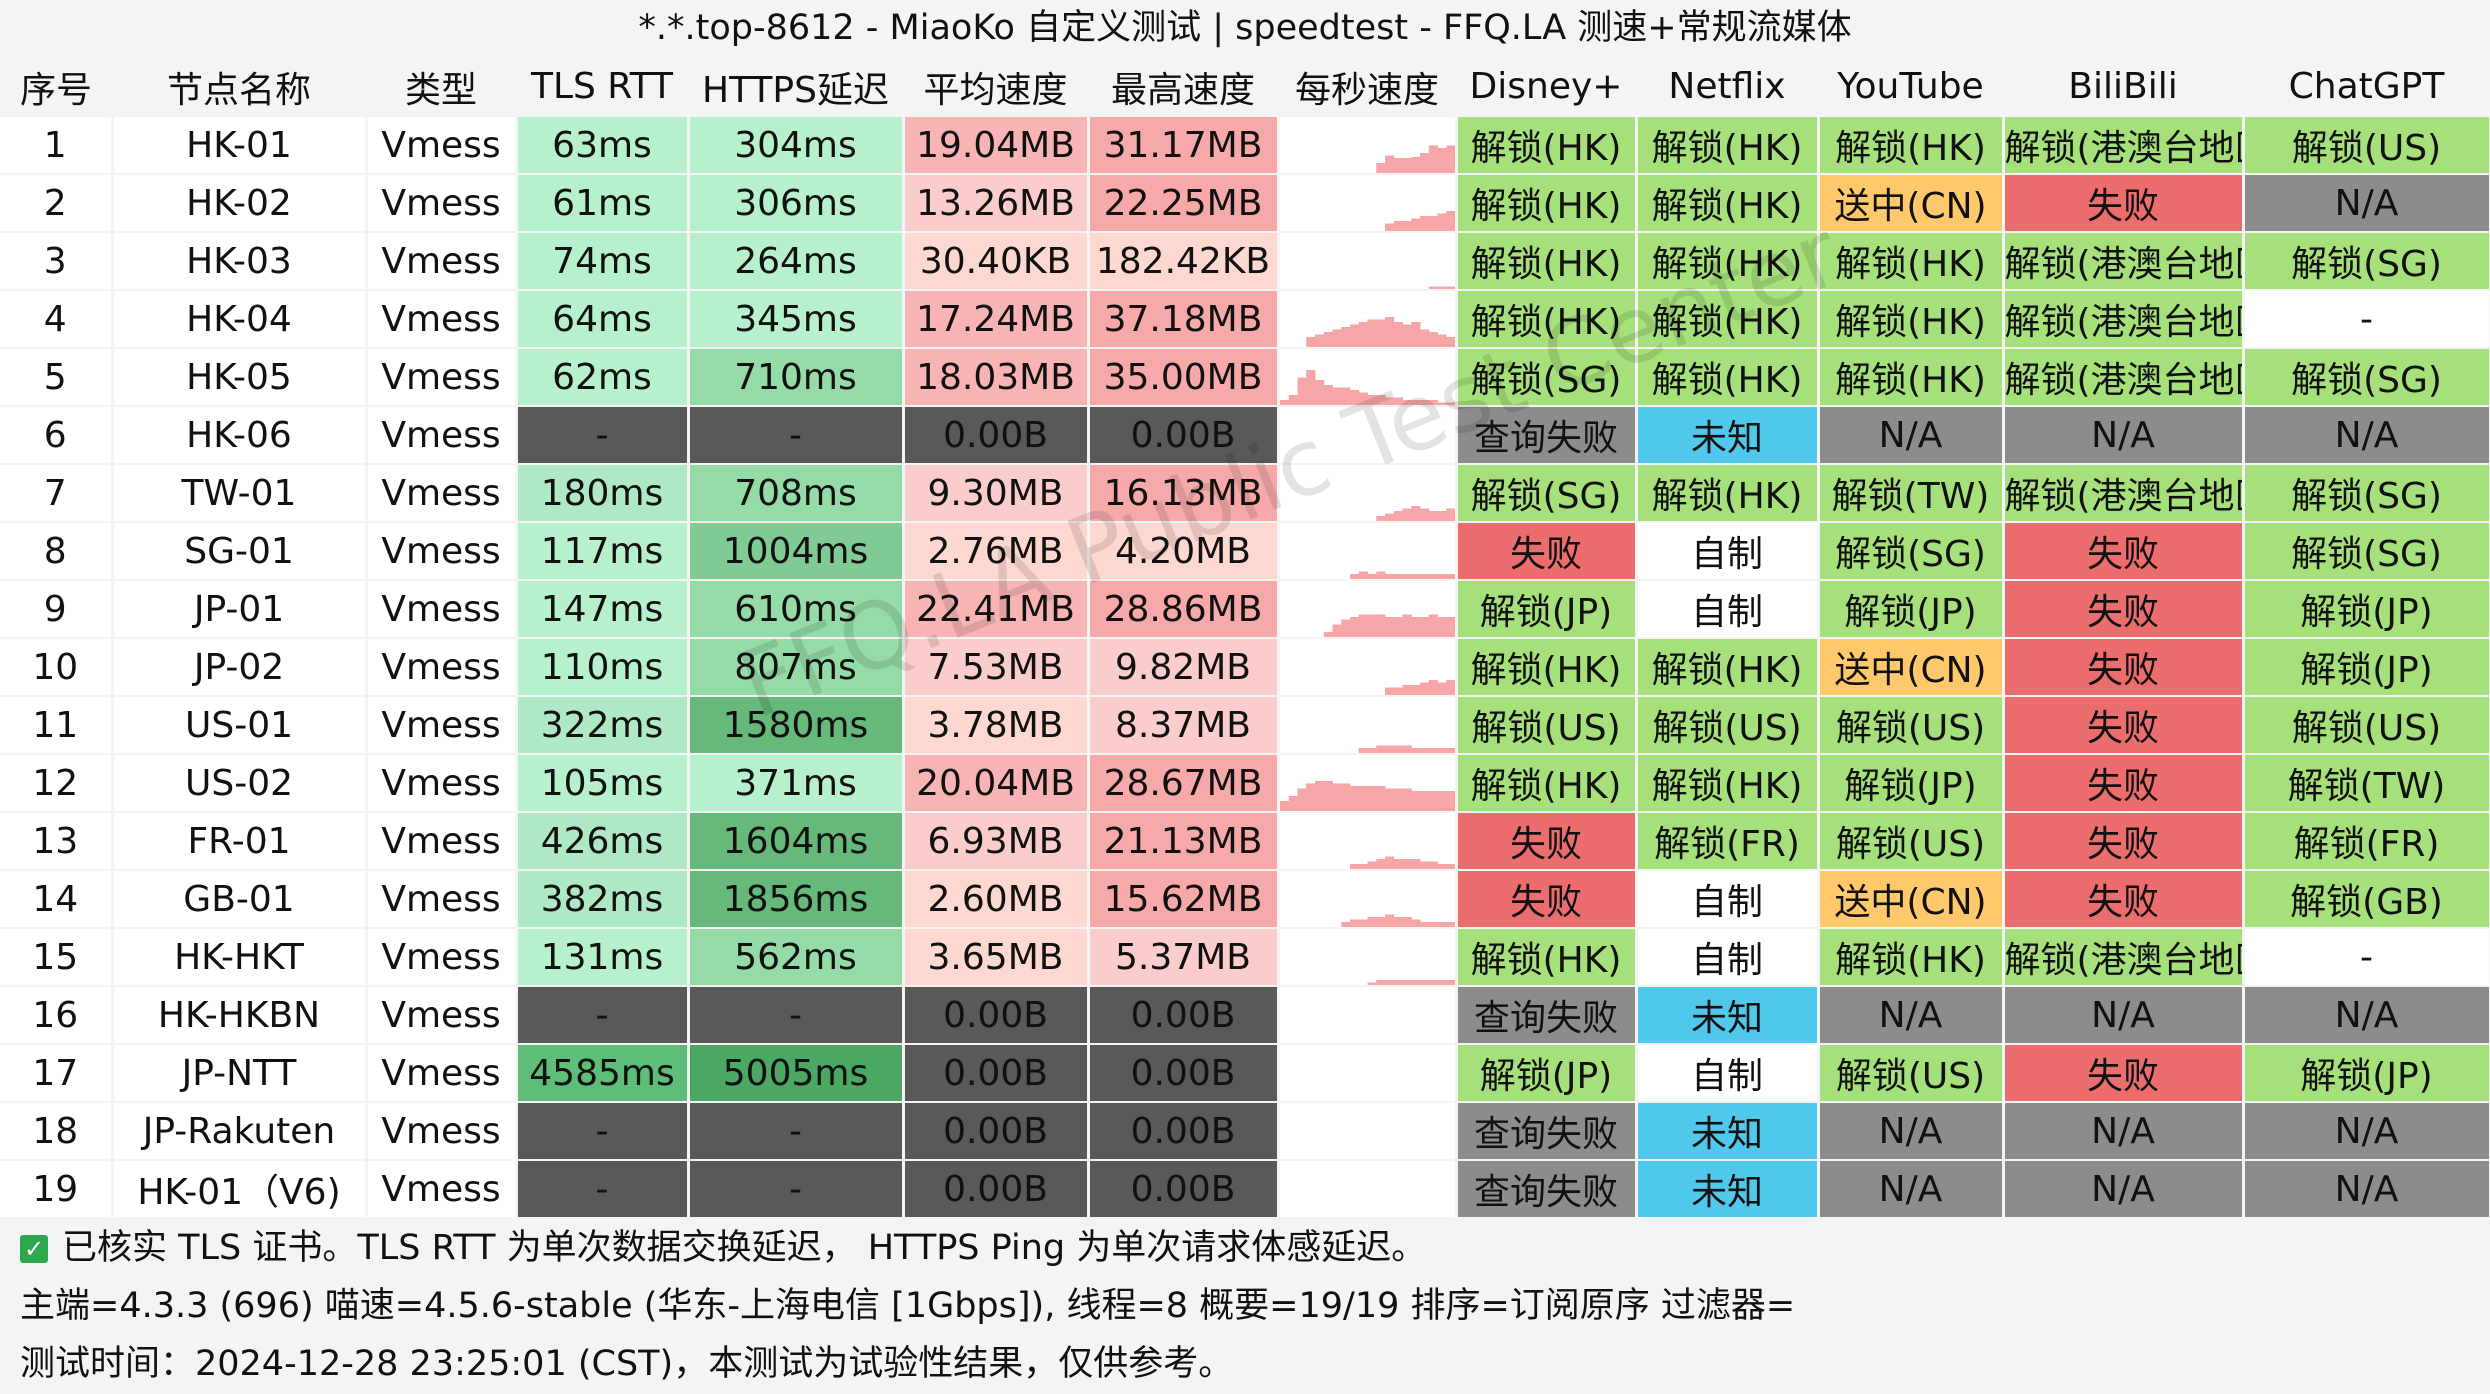  I want to click on row-index: 7, so click(57, 493).